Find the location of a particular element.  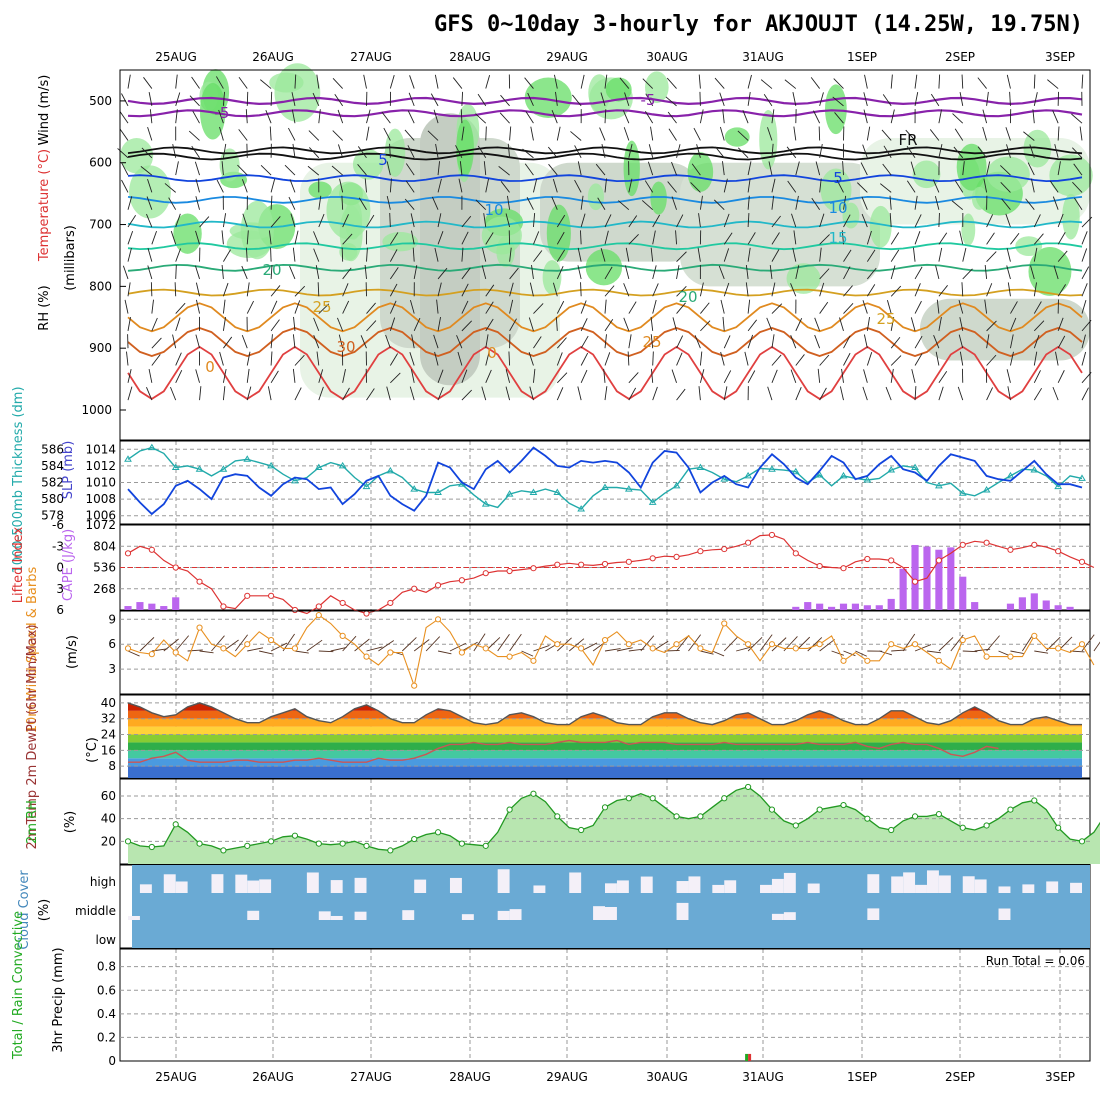

lifted-index-line-point is located at coordinates (795, 553).